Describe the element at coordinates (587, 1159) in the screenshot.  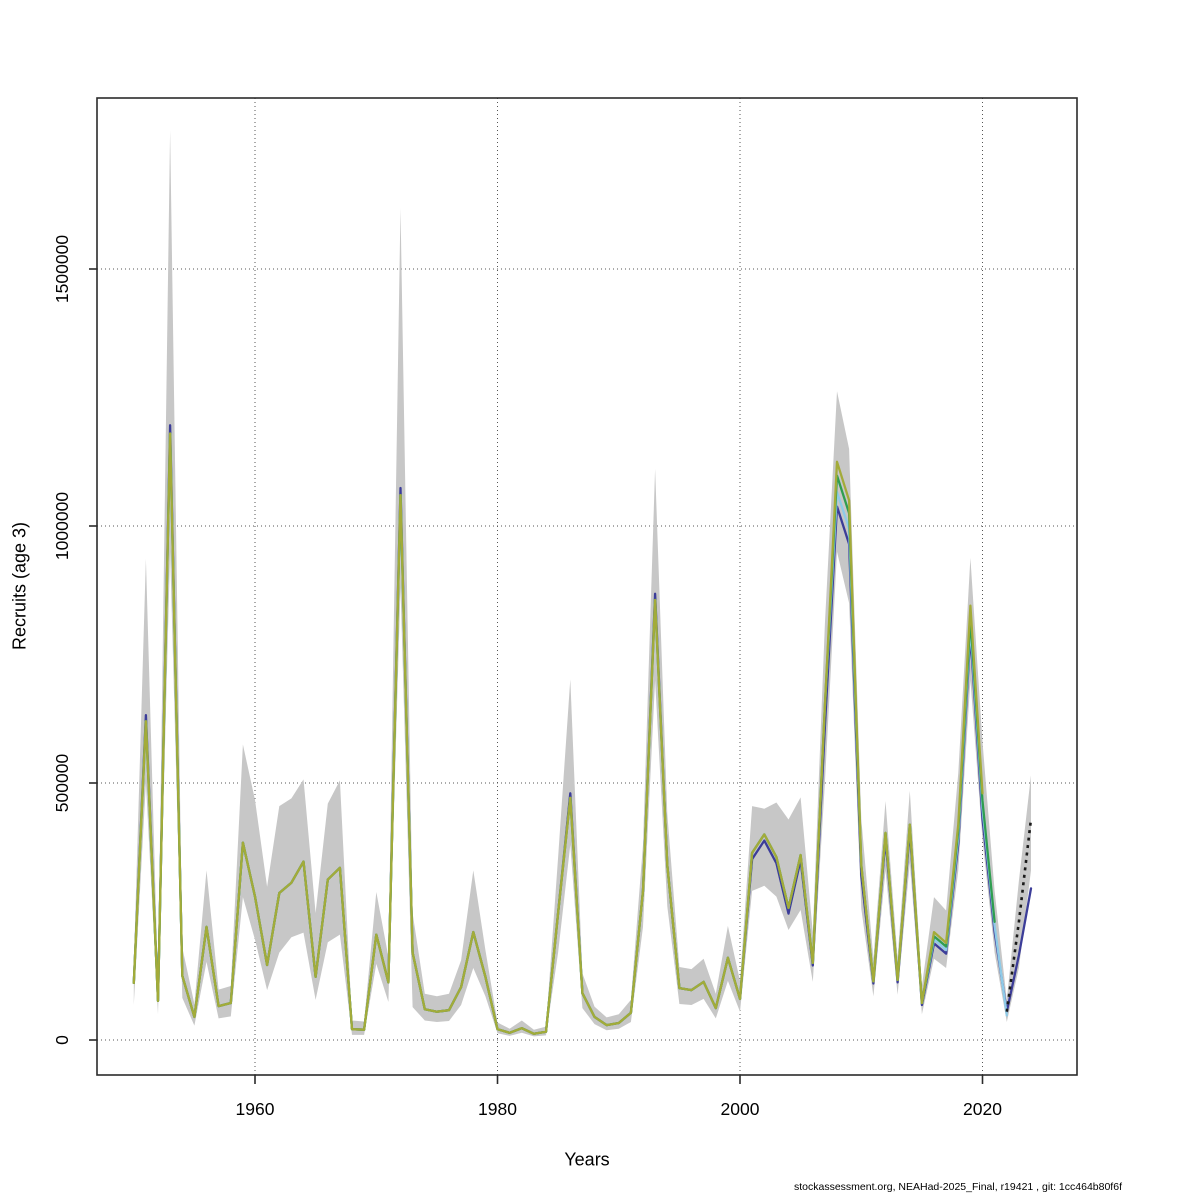
I see `x-axis-title: Years` at that location.